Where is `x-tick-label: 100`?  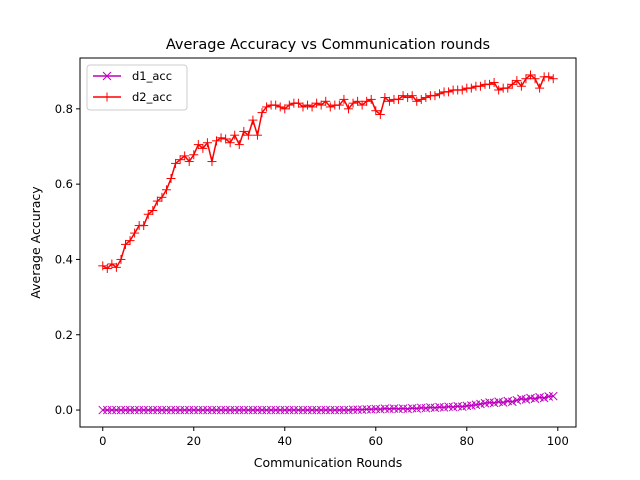
x-tick-label: 100 is located at coordinates (558, 441).